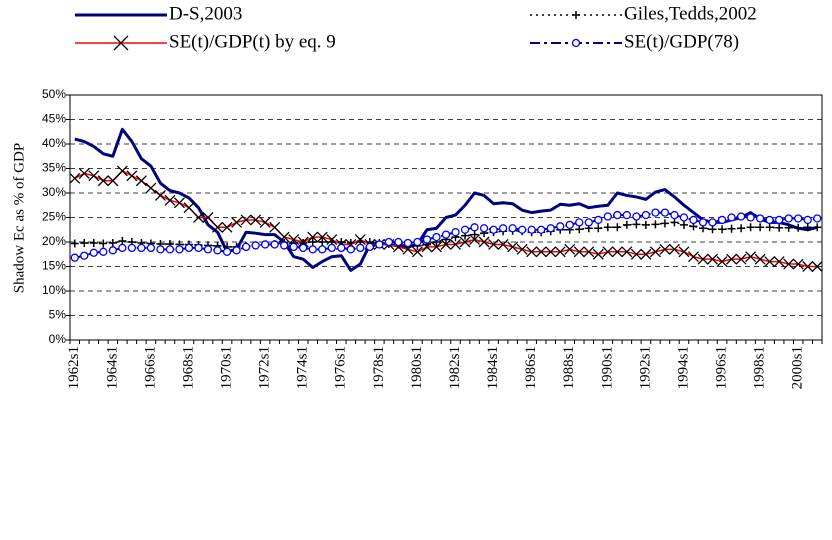  Describe the element at coordinates (341, 367) in the screenshot. I see `x-tick-label: 1976s1` at that location.